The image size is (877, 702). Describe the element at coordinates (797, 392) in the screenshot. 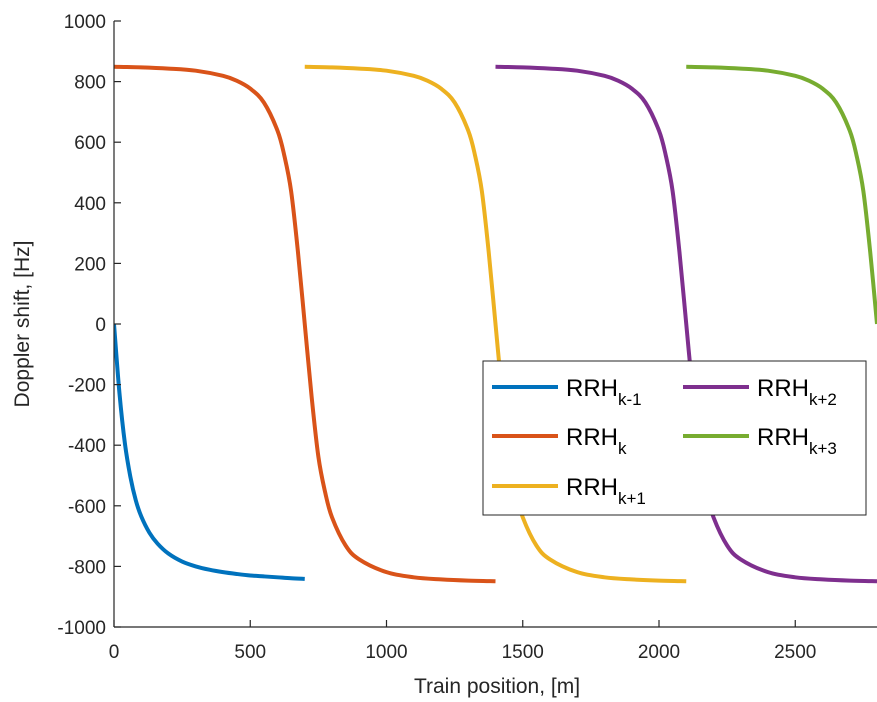

I see `legend-label-rrh-k-plus-2: RRHk+2` at that location.